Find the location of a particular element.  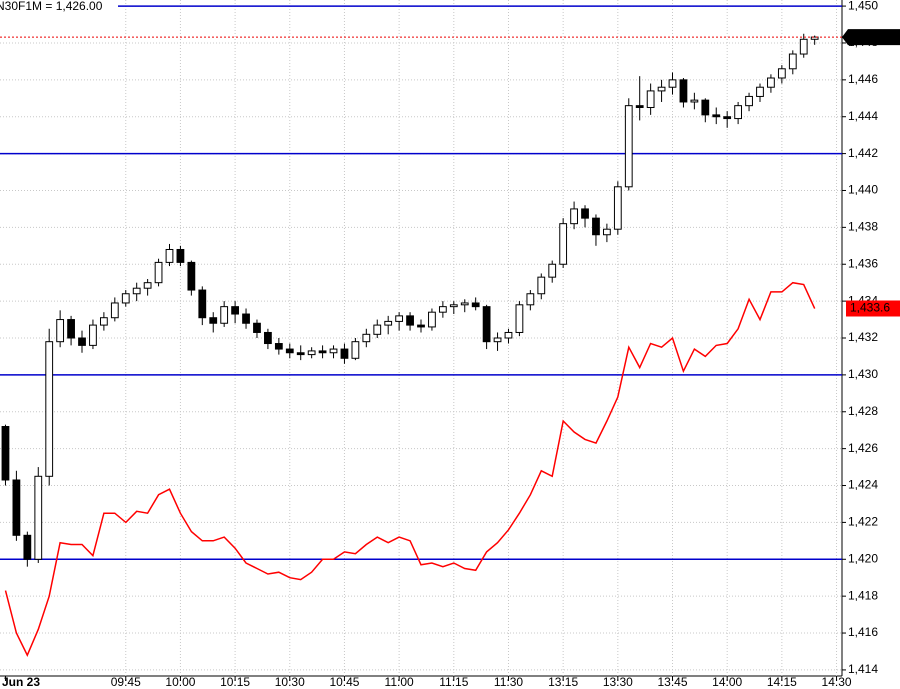

x-tick-label: 13:15 is located at coordinates (563, 682).